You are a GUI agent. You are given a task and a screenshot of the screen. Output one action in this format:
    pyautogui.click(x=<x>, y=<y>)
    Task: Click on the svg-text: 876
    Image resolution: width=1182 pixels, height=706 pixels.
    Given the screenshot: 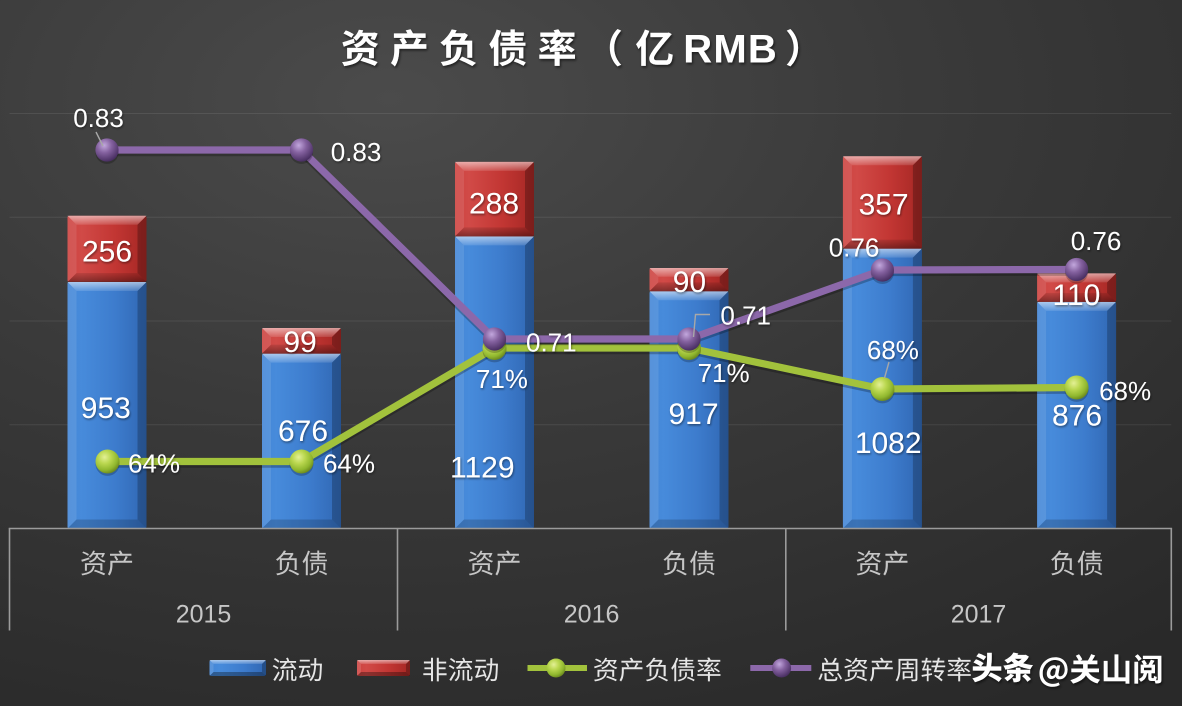 What is the action you would take?
    pyautogui.click(x=1077, y=416)
    